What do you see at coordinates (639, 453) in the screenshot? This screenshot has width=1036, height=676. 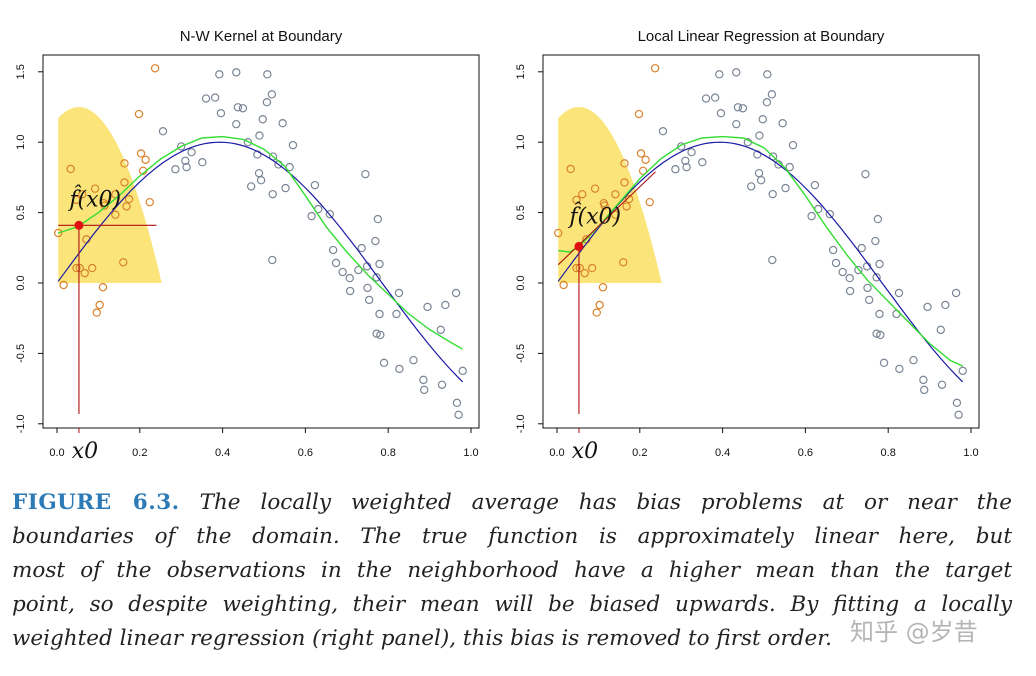 I see `x-tick-label: 0.2` at bounding box center [639, 453].